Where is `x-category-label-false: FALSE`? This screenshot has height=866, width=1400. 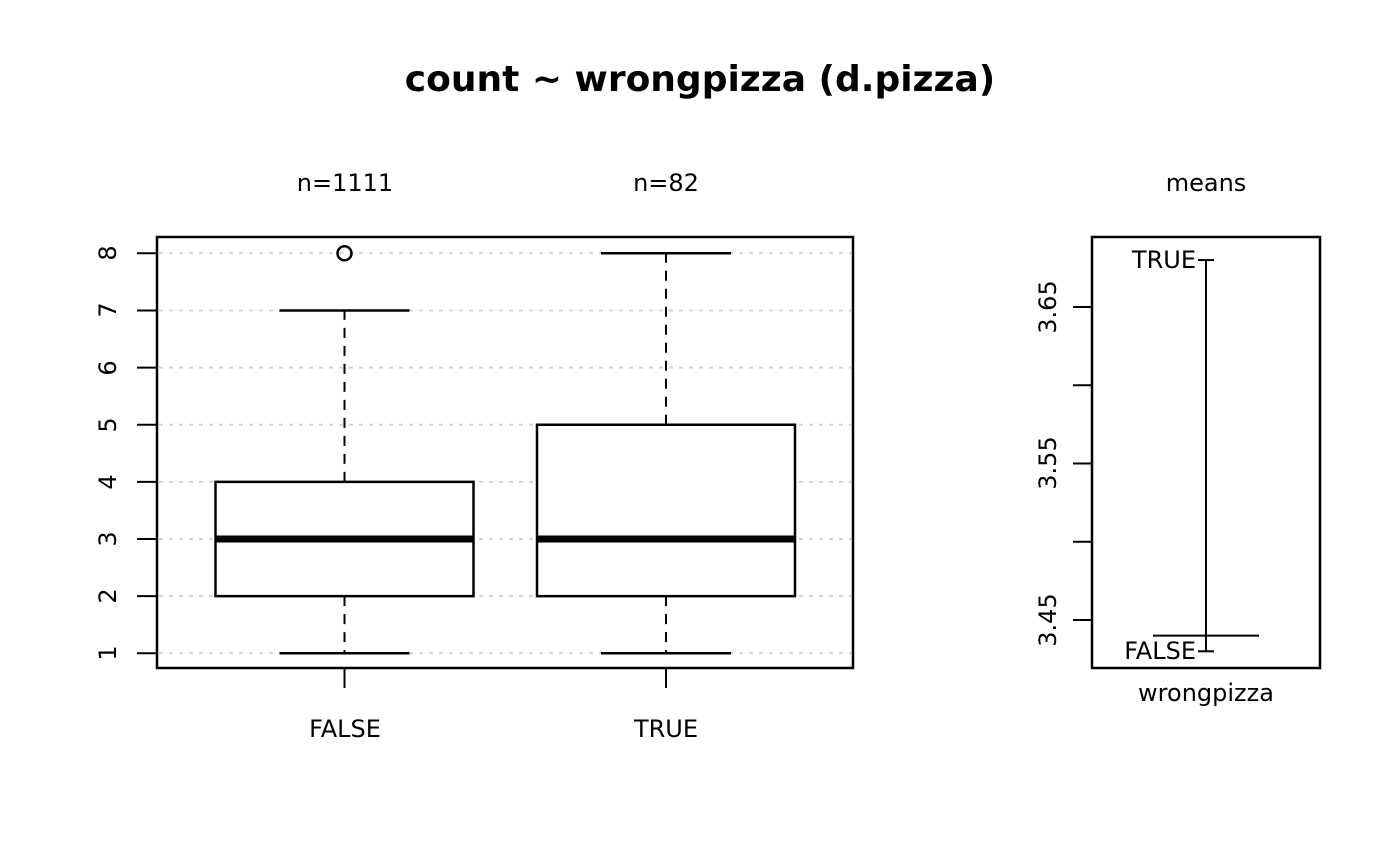
x-category-label-false: FALSE is located at coordinates (345, 729).